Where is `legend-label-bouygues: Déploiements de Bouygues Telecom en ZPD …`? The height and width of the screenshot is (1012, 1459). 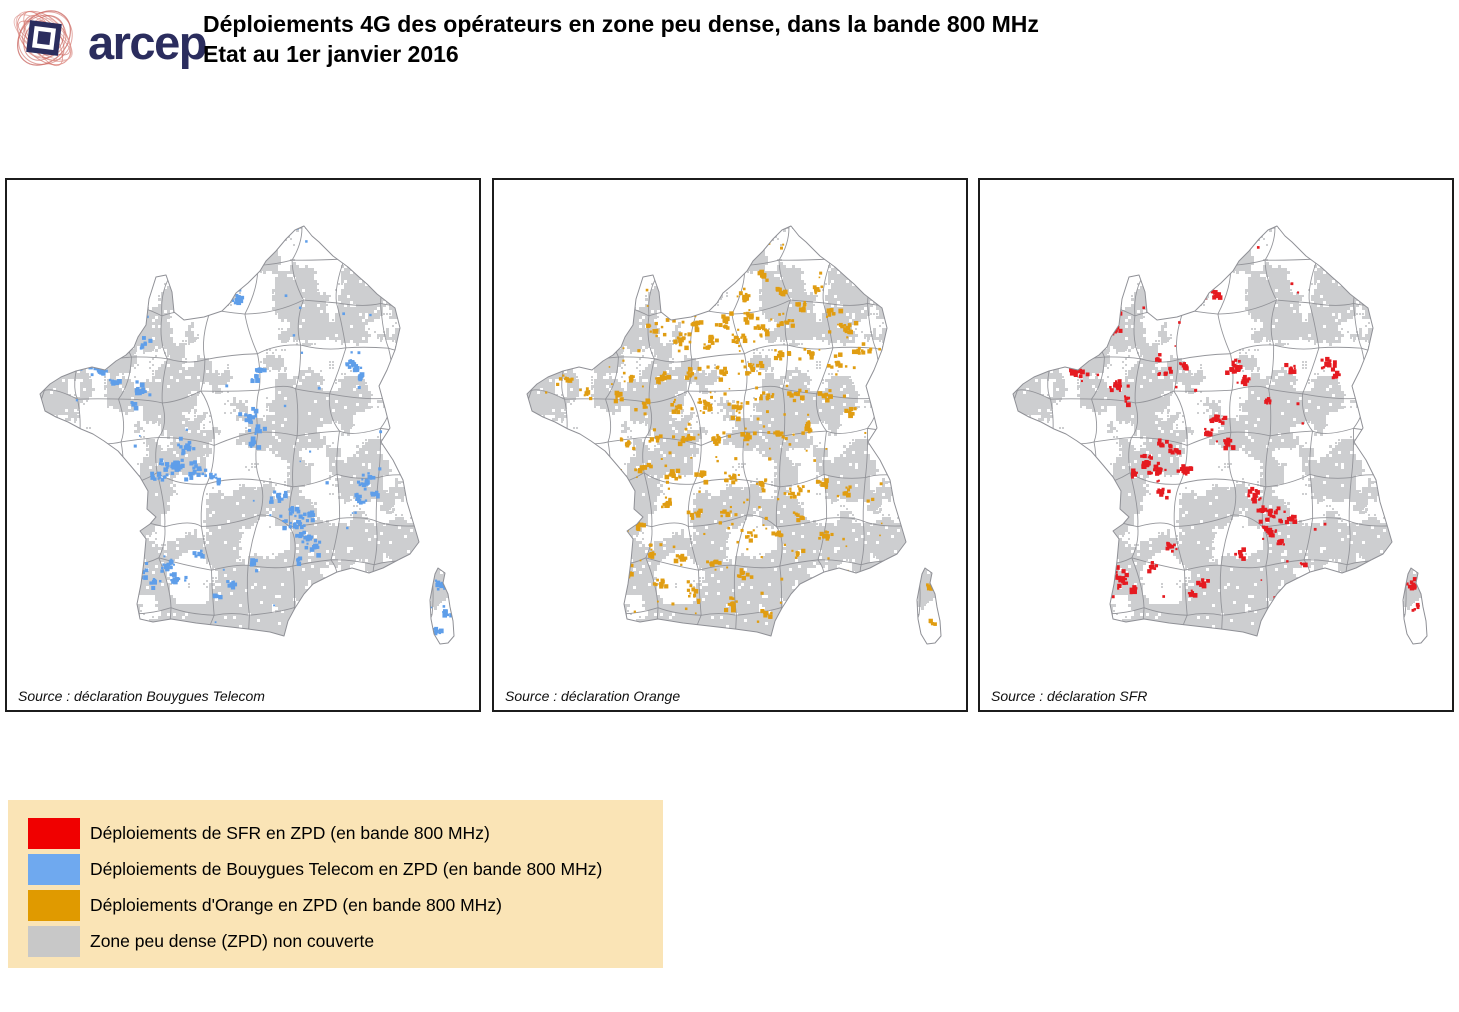
legend-label-bouygues: Déploiements de Bouygues Telecom en ZPD … is located at coordinates (346, 869).